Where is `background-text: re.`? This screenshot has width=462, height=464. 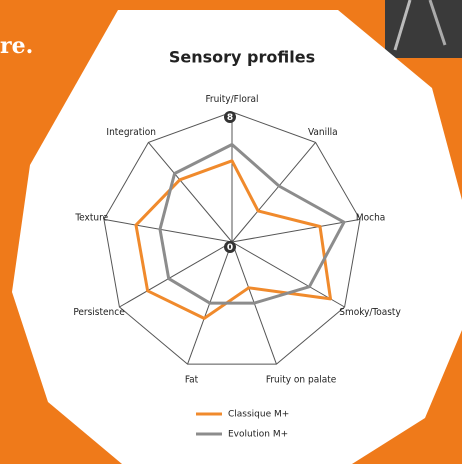 background-text: re. is located at coordinates (16, 46).